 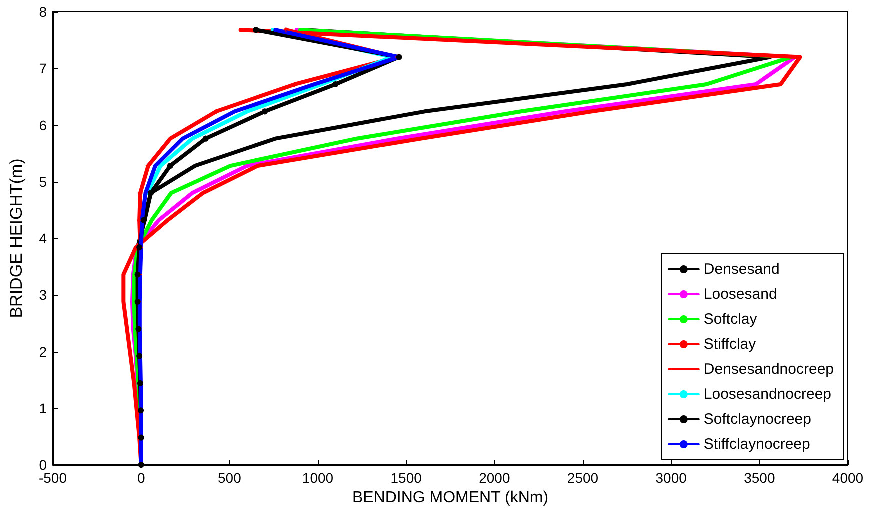 I want to click on x-tick-label: 2000, so click(x=494, y=478).